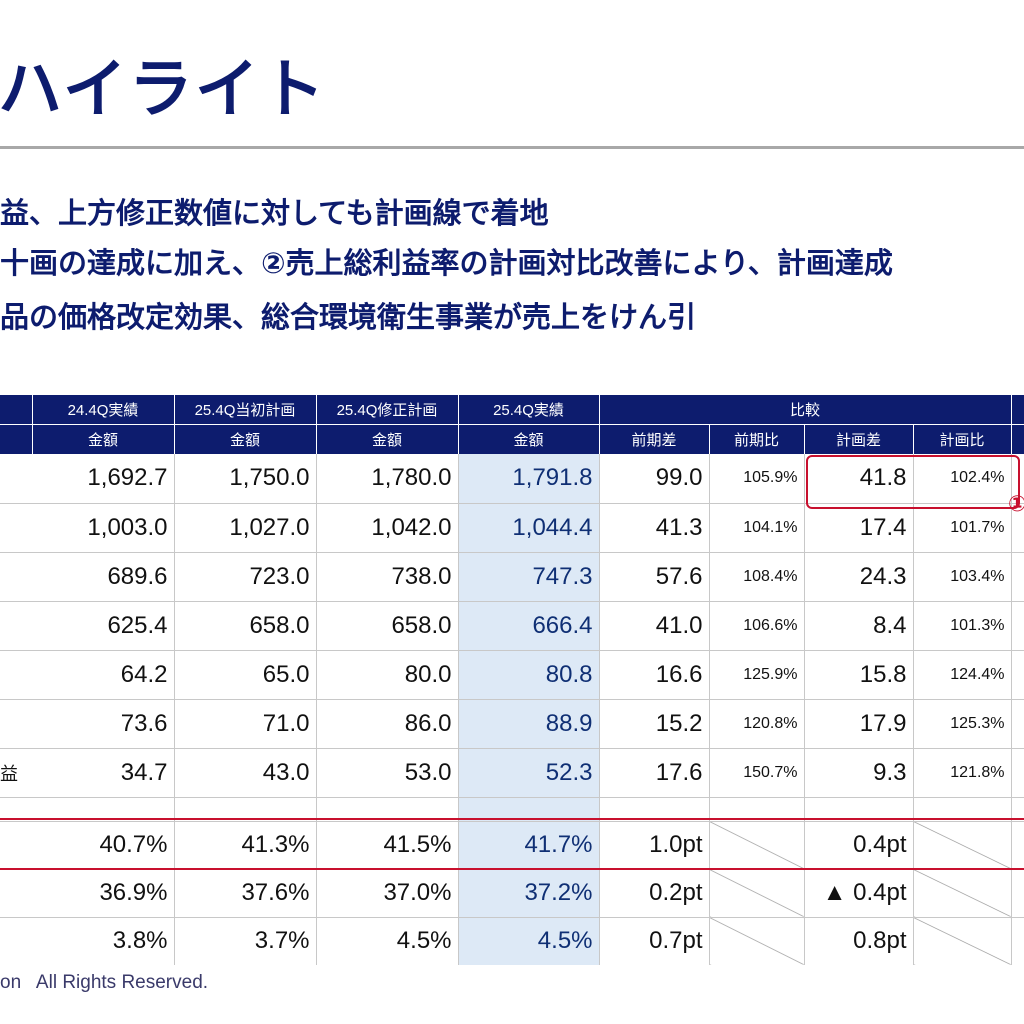  What do you see at coordinates (103, 675) in the screenshot?
I see `table-cell: 64.2` at bounding box center [103, 675].